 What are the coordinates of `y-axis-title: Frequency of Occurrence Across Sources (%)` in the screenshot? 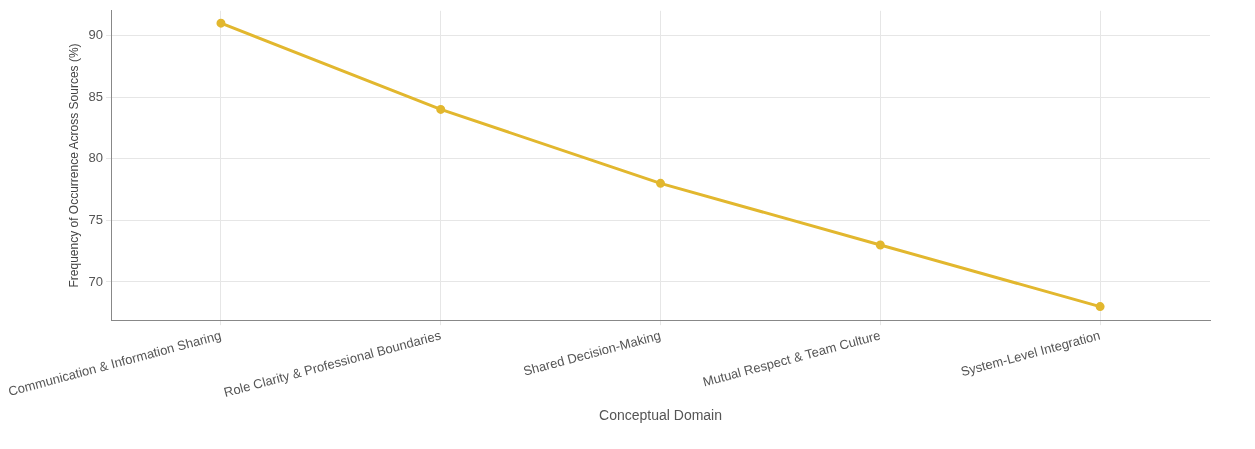 It's located at (73, 165).